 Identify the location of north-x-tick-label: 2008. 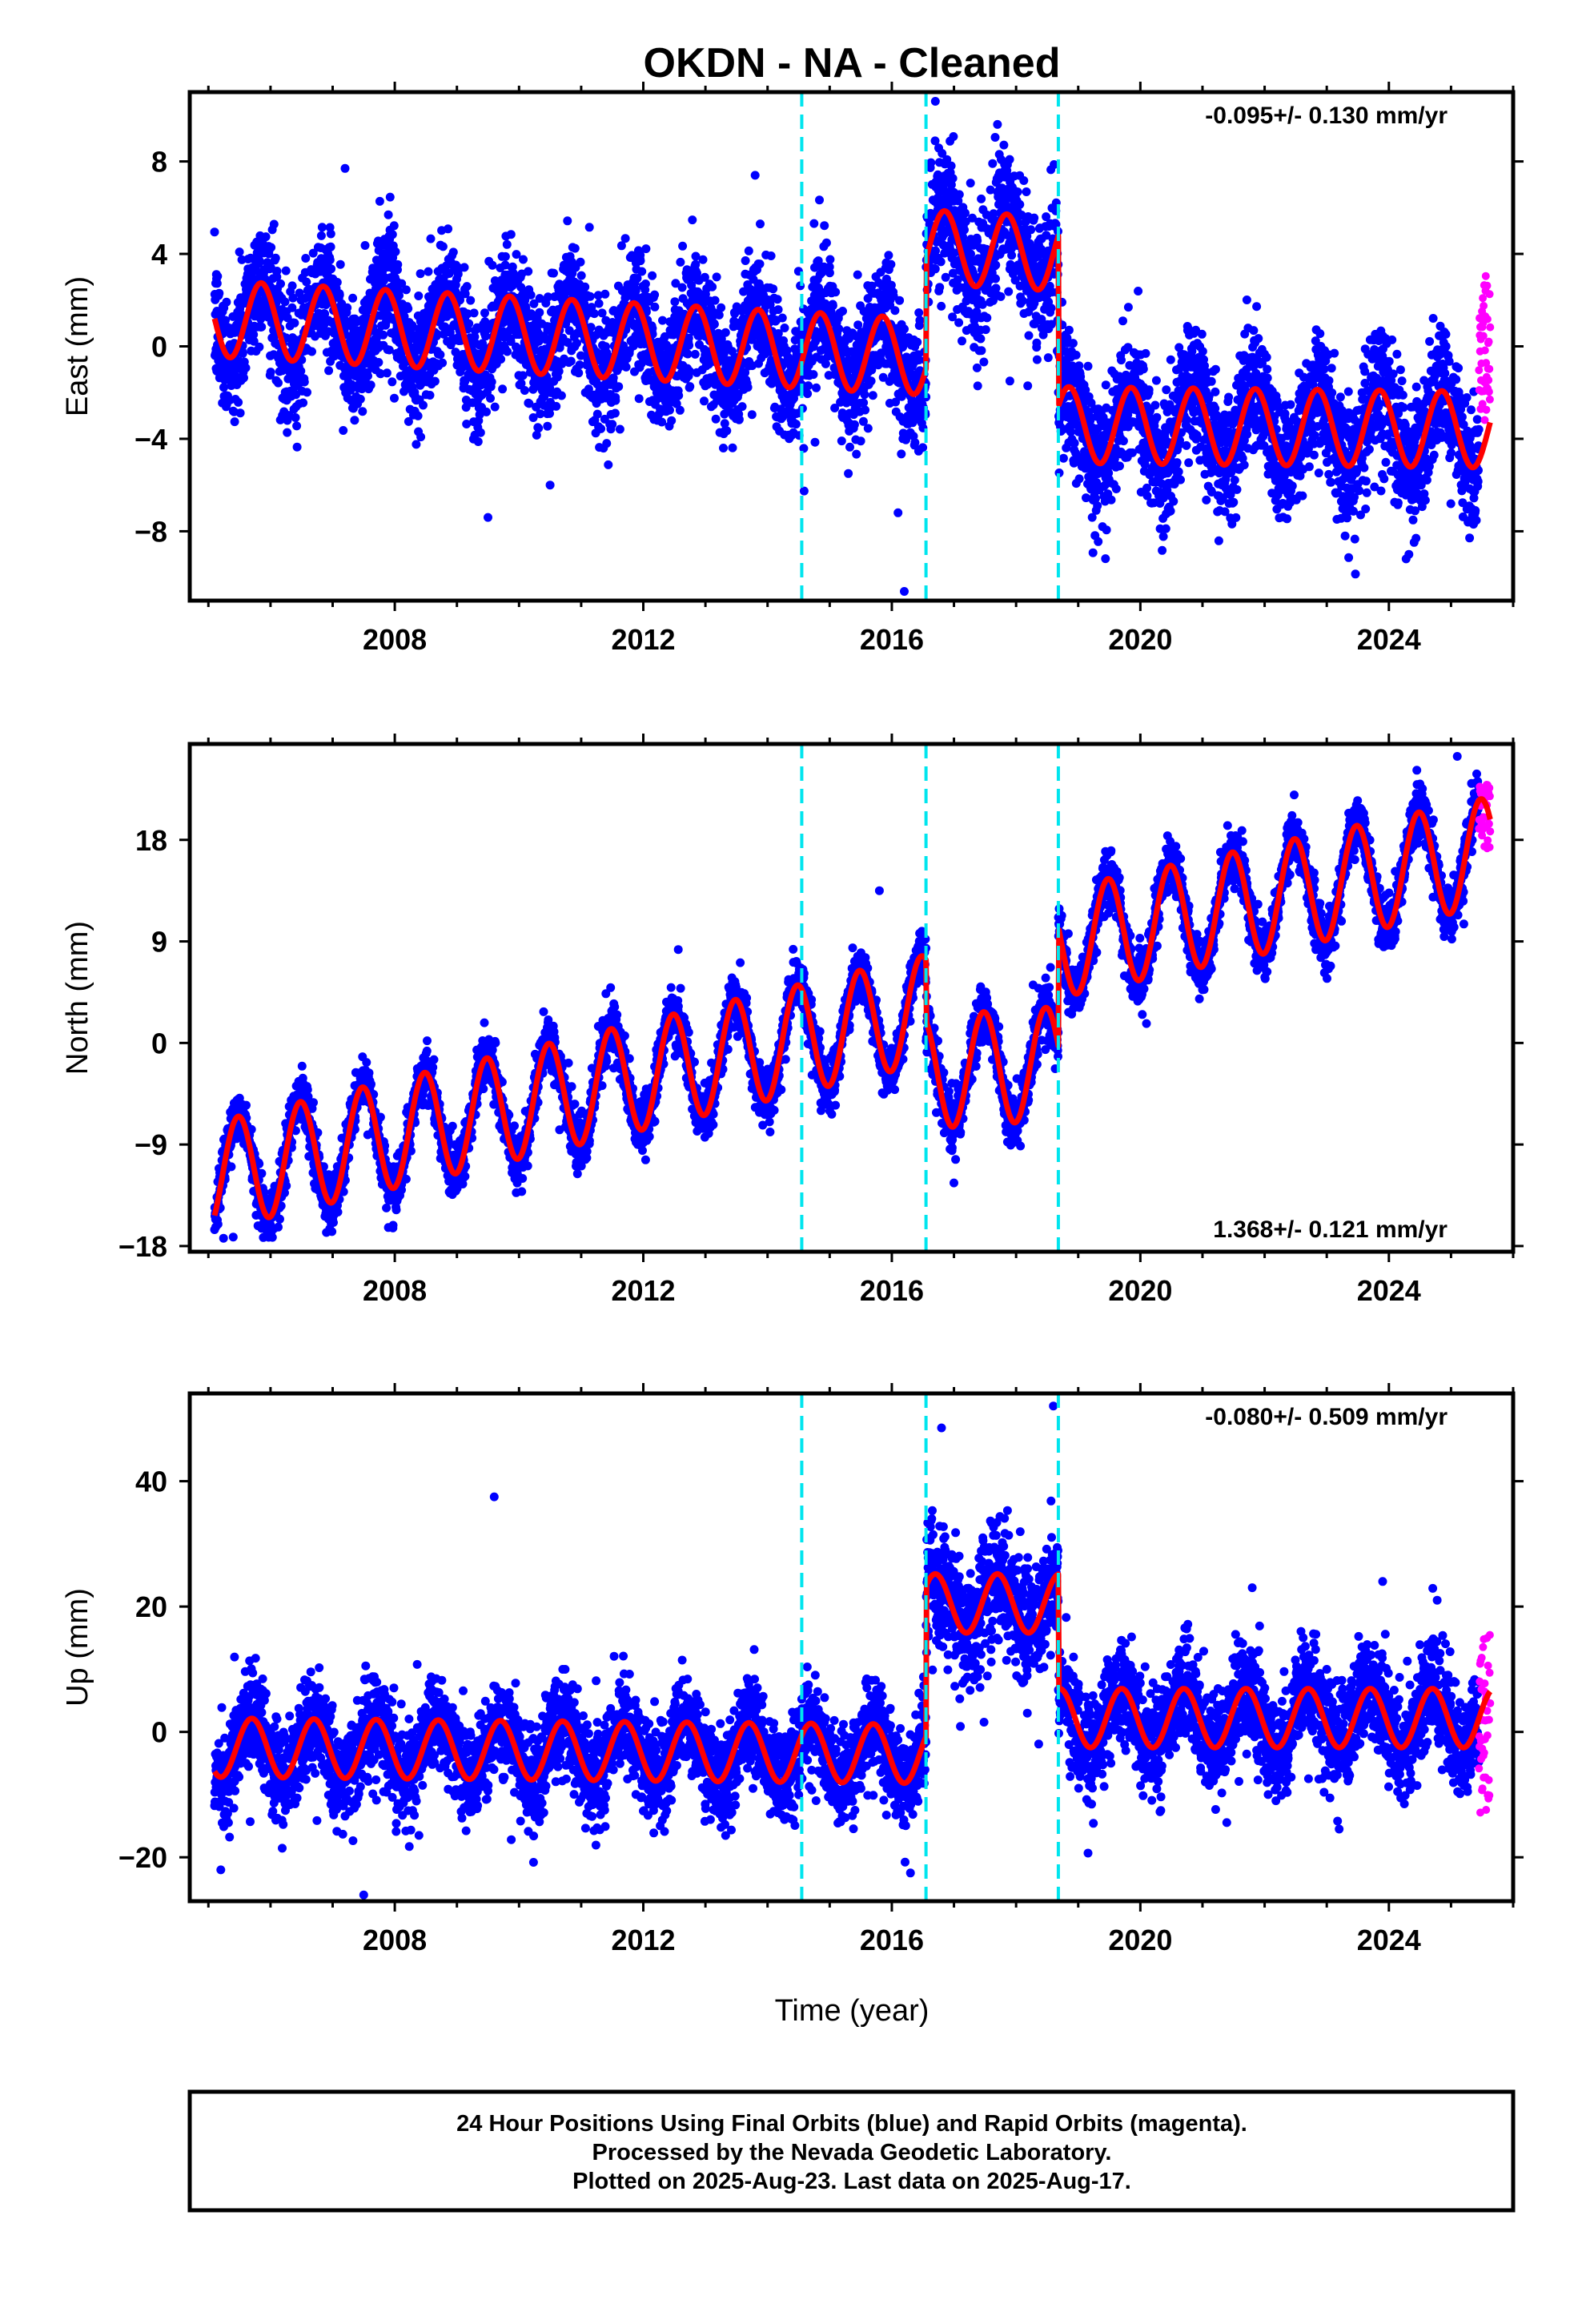
(395, 1290).